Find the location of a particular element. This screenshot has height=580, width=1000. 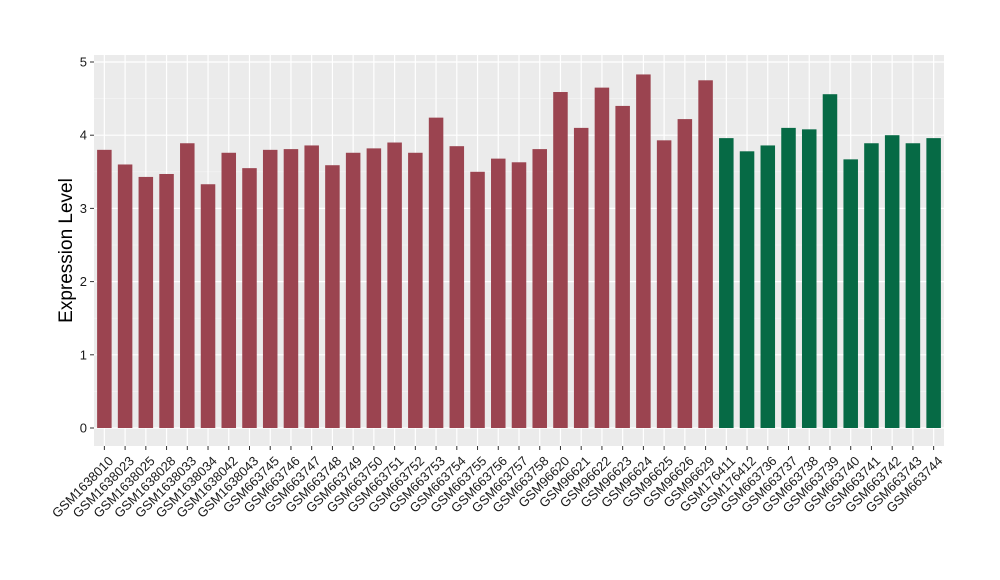

bar-GSM663743 is located at coordinates (913, 285).